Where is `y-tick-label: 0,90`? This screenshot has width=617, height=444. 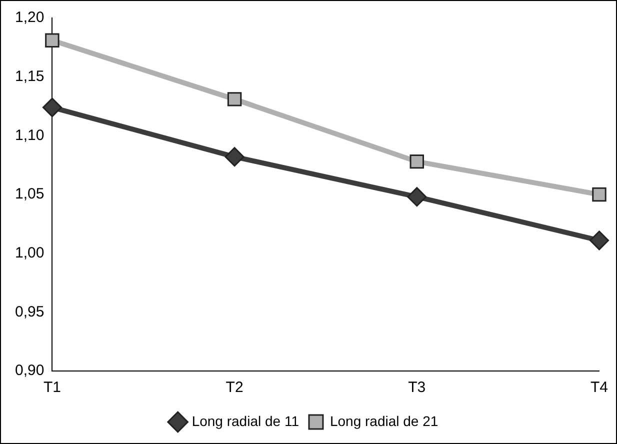
y-tick-label: 0,90 is located at coordinates (29, 371).